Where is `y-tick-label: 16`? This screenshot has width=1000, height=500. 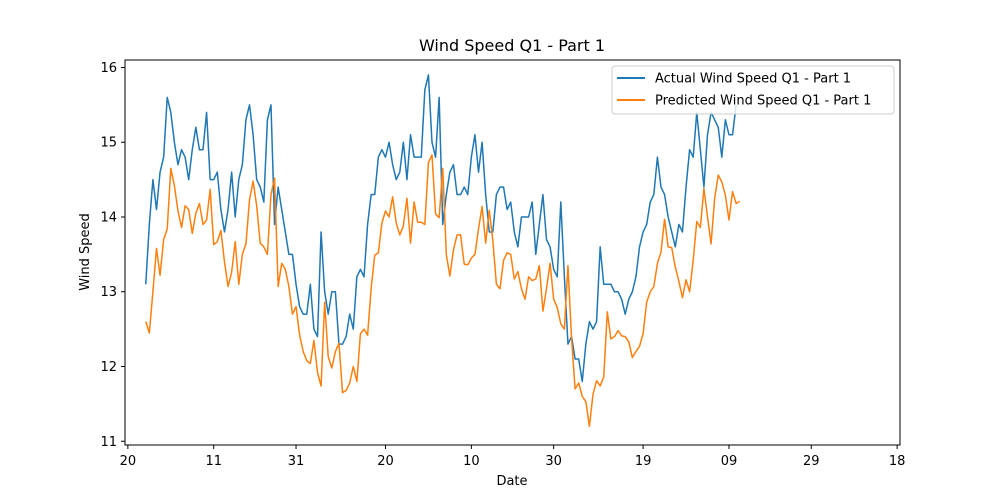 y-tick-label: 16 is located at coordinates (108, 68).